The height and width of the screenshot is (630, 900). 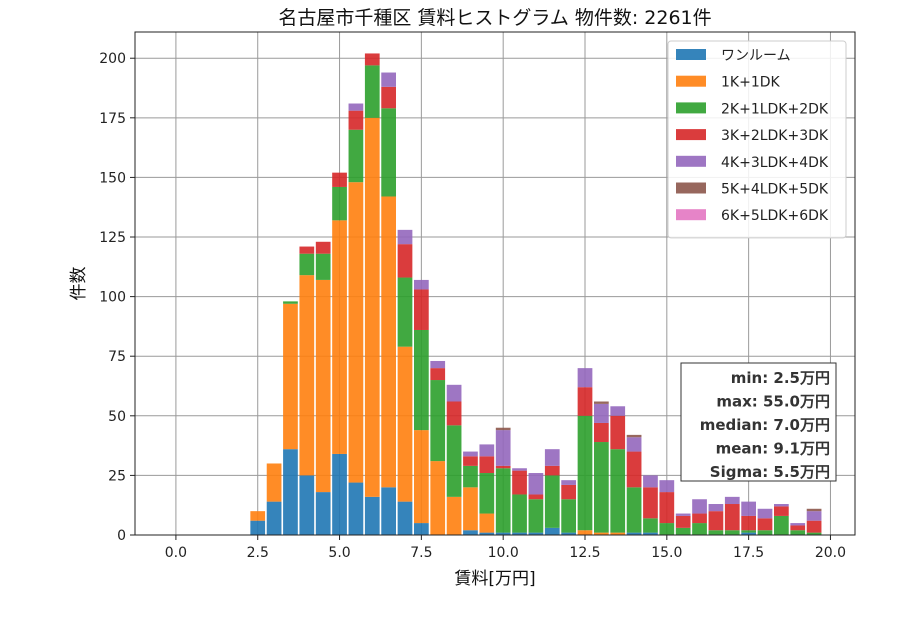 What do you see at coordinates (584, 553) in the screenshot?
I see `x-tick-label: 12.5` at bounding box center [584, 553].